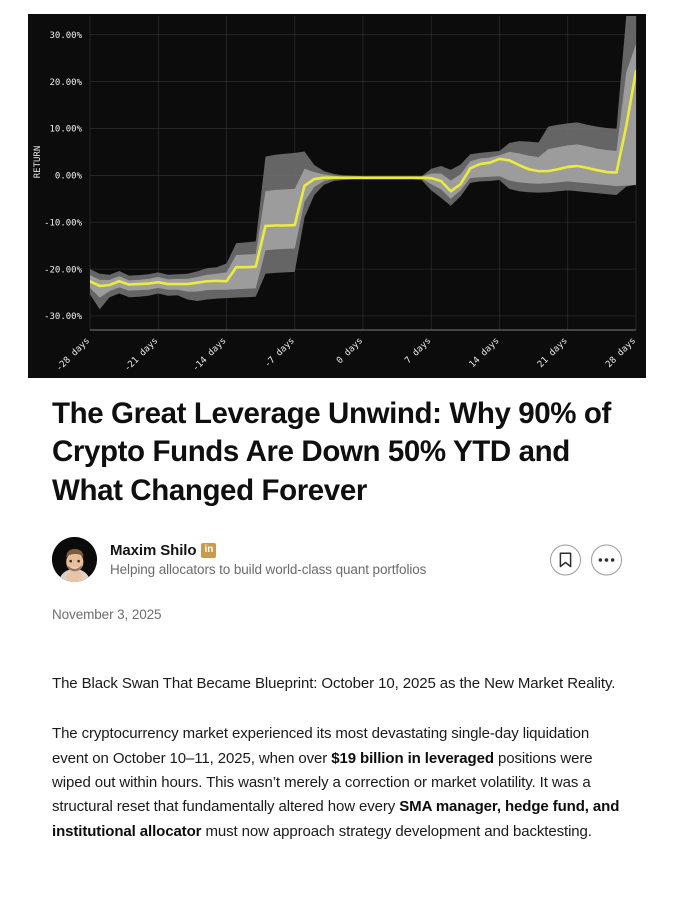 Image resolution: width=674 pixels, height=900 pixels. Describe the element at coordinates (586, 560) in the screenshot. I see `byline-actions` at that location.